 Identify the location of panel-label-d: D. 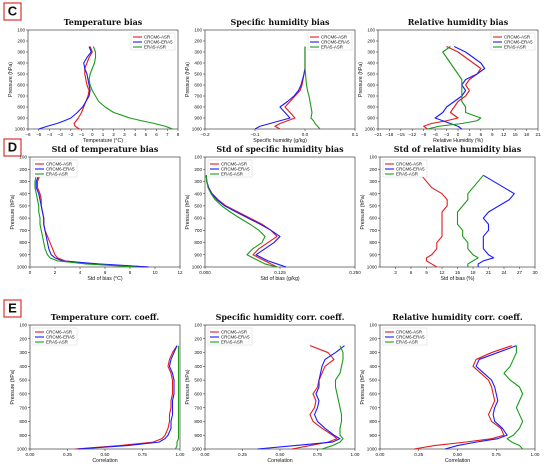
(12, 147).